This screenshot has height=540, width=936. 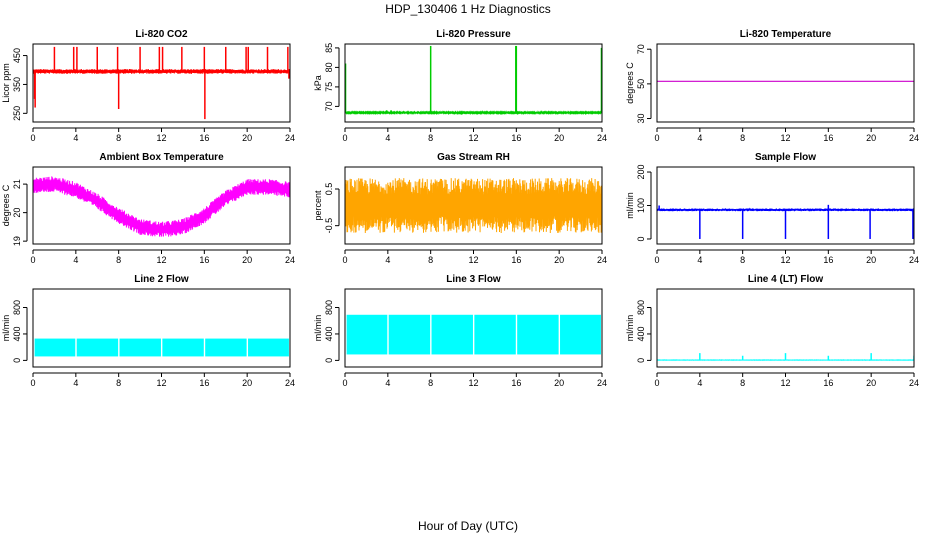 What do you see at coordinates (473, 34) in the screenshot?
I see `panel-title: Li-820 Pressure` at bounding box center [473, 34].